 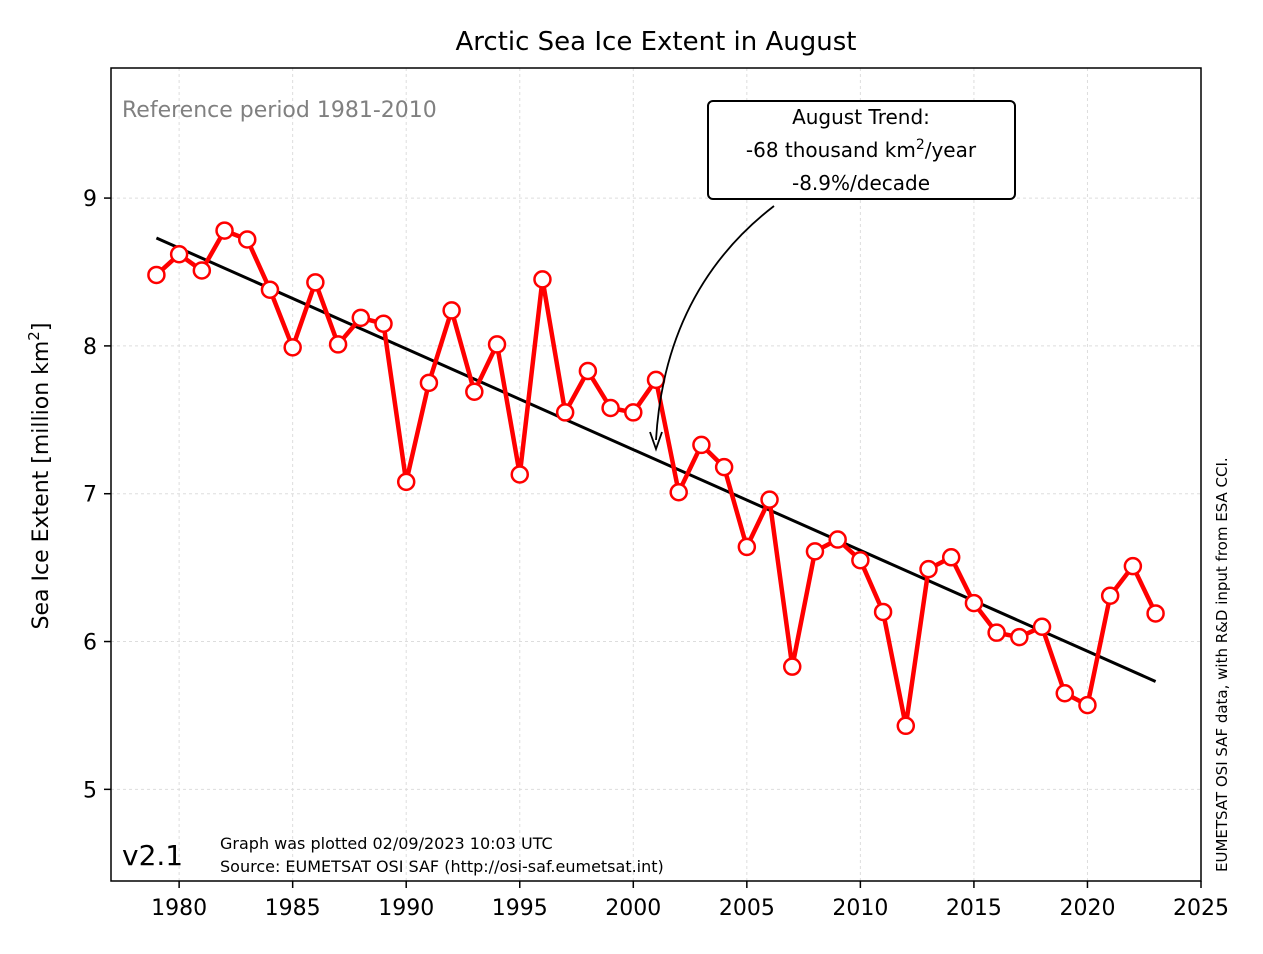 What do you see at coordinates (279, 110) in the screenshot?
I see `reference-period-label: Reference period 1981-2010` at bounding box center [279, 110].